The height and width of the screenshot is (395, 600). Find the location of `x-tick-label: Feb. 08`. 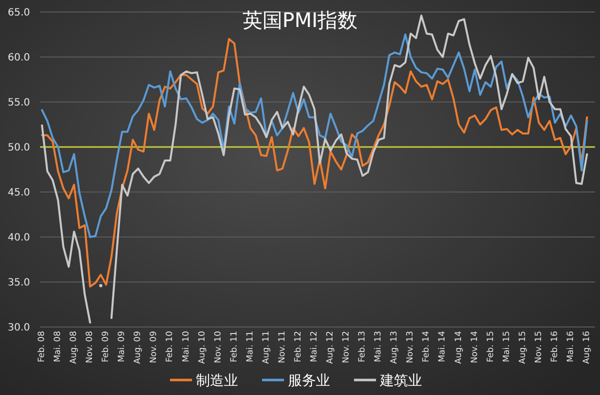

x-tick-label: Feb. 08 is located at coordinates (42, 346).